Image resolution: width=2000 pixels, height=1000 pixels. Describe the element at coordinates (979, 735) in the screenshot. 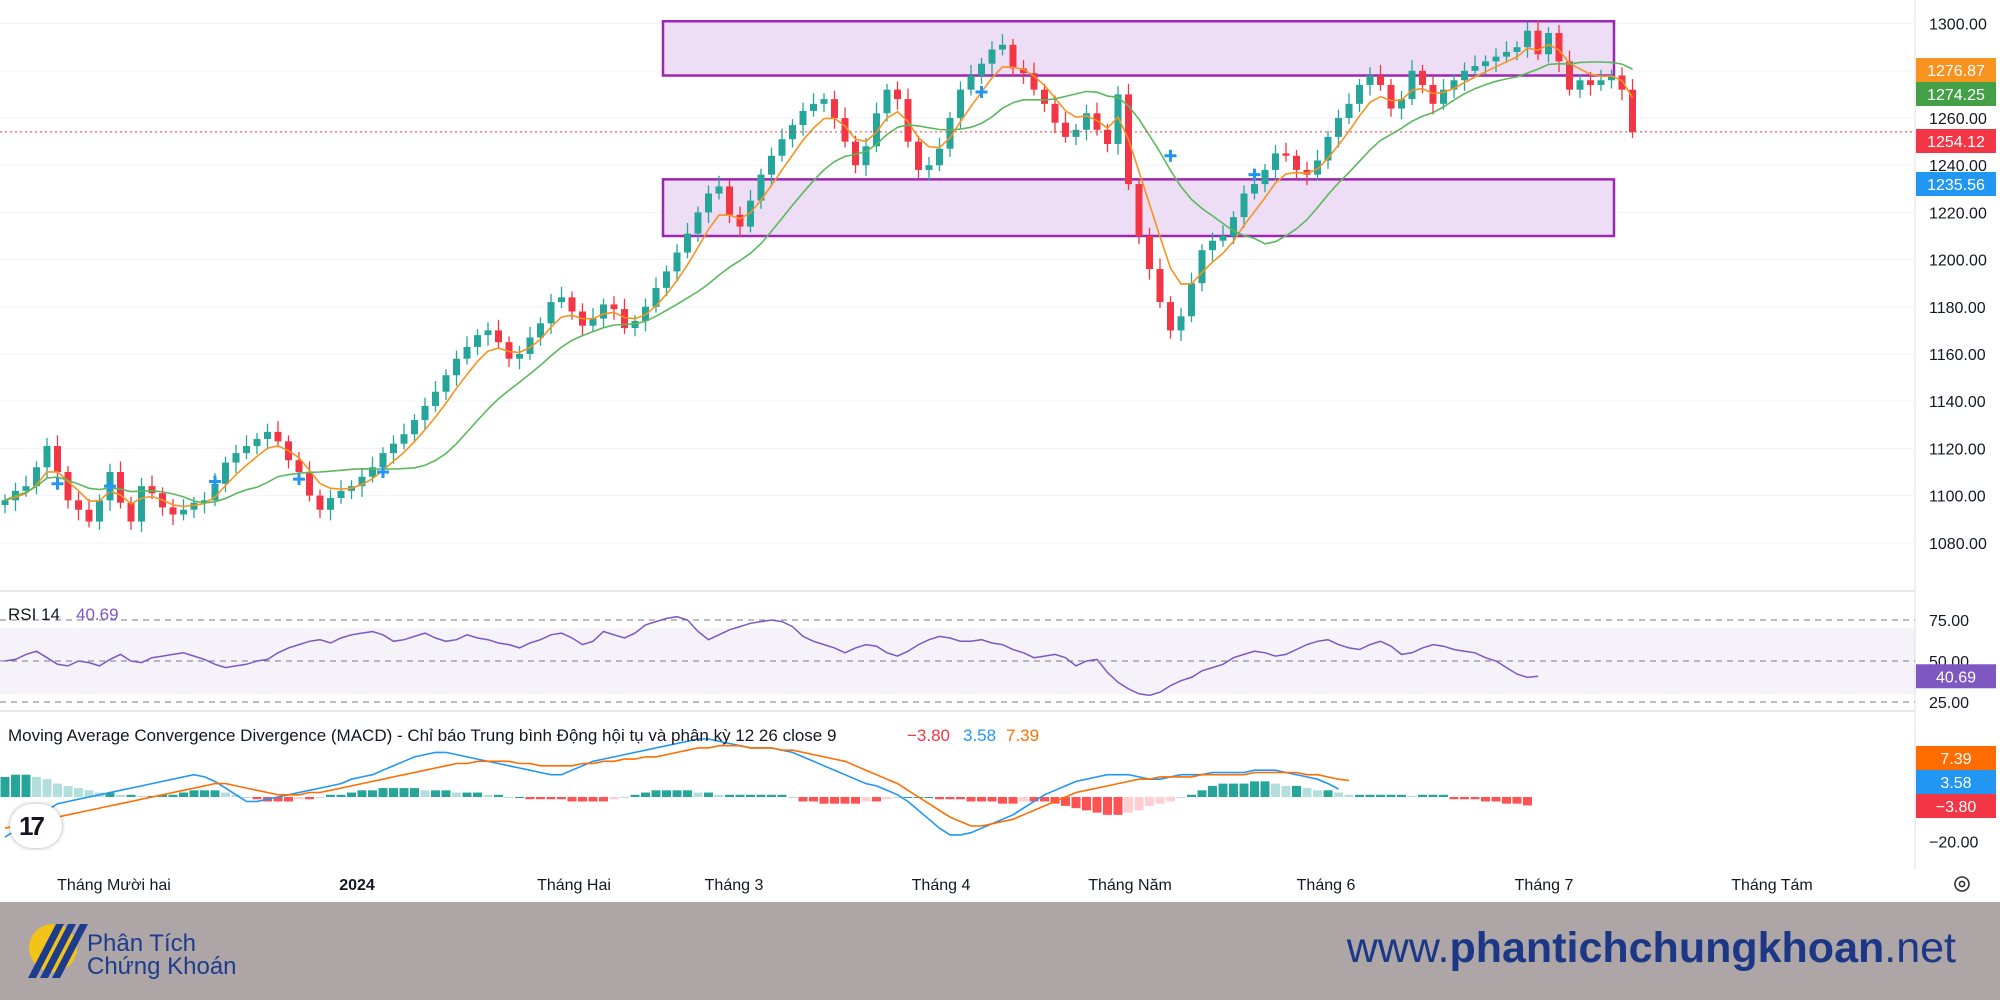

I see `macd-value: 3.58` at that location.